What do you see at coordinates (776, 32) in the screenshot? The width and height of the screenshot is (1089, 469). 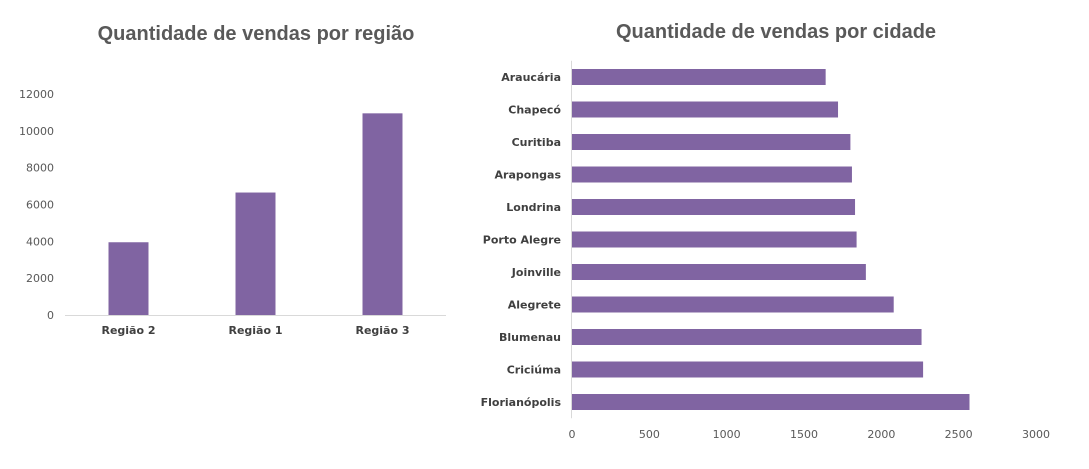 I see `city-chart-title: Quantidade de vendas por cidade` at bounding box center [776, 32].